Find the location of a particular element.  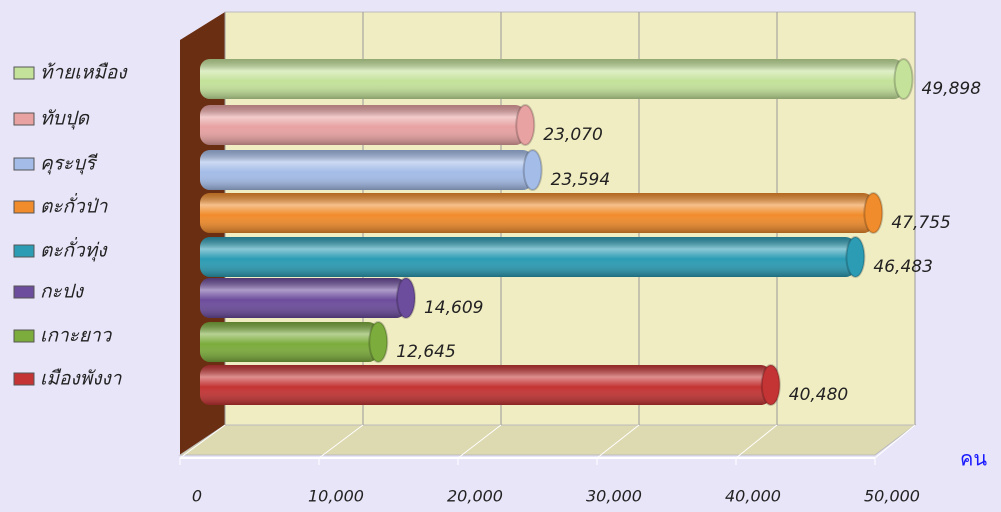

category-label: เกาะยาว is located at coordinates (76, 336).